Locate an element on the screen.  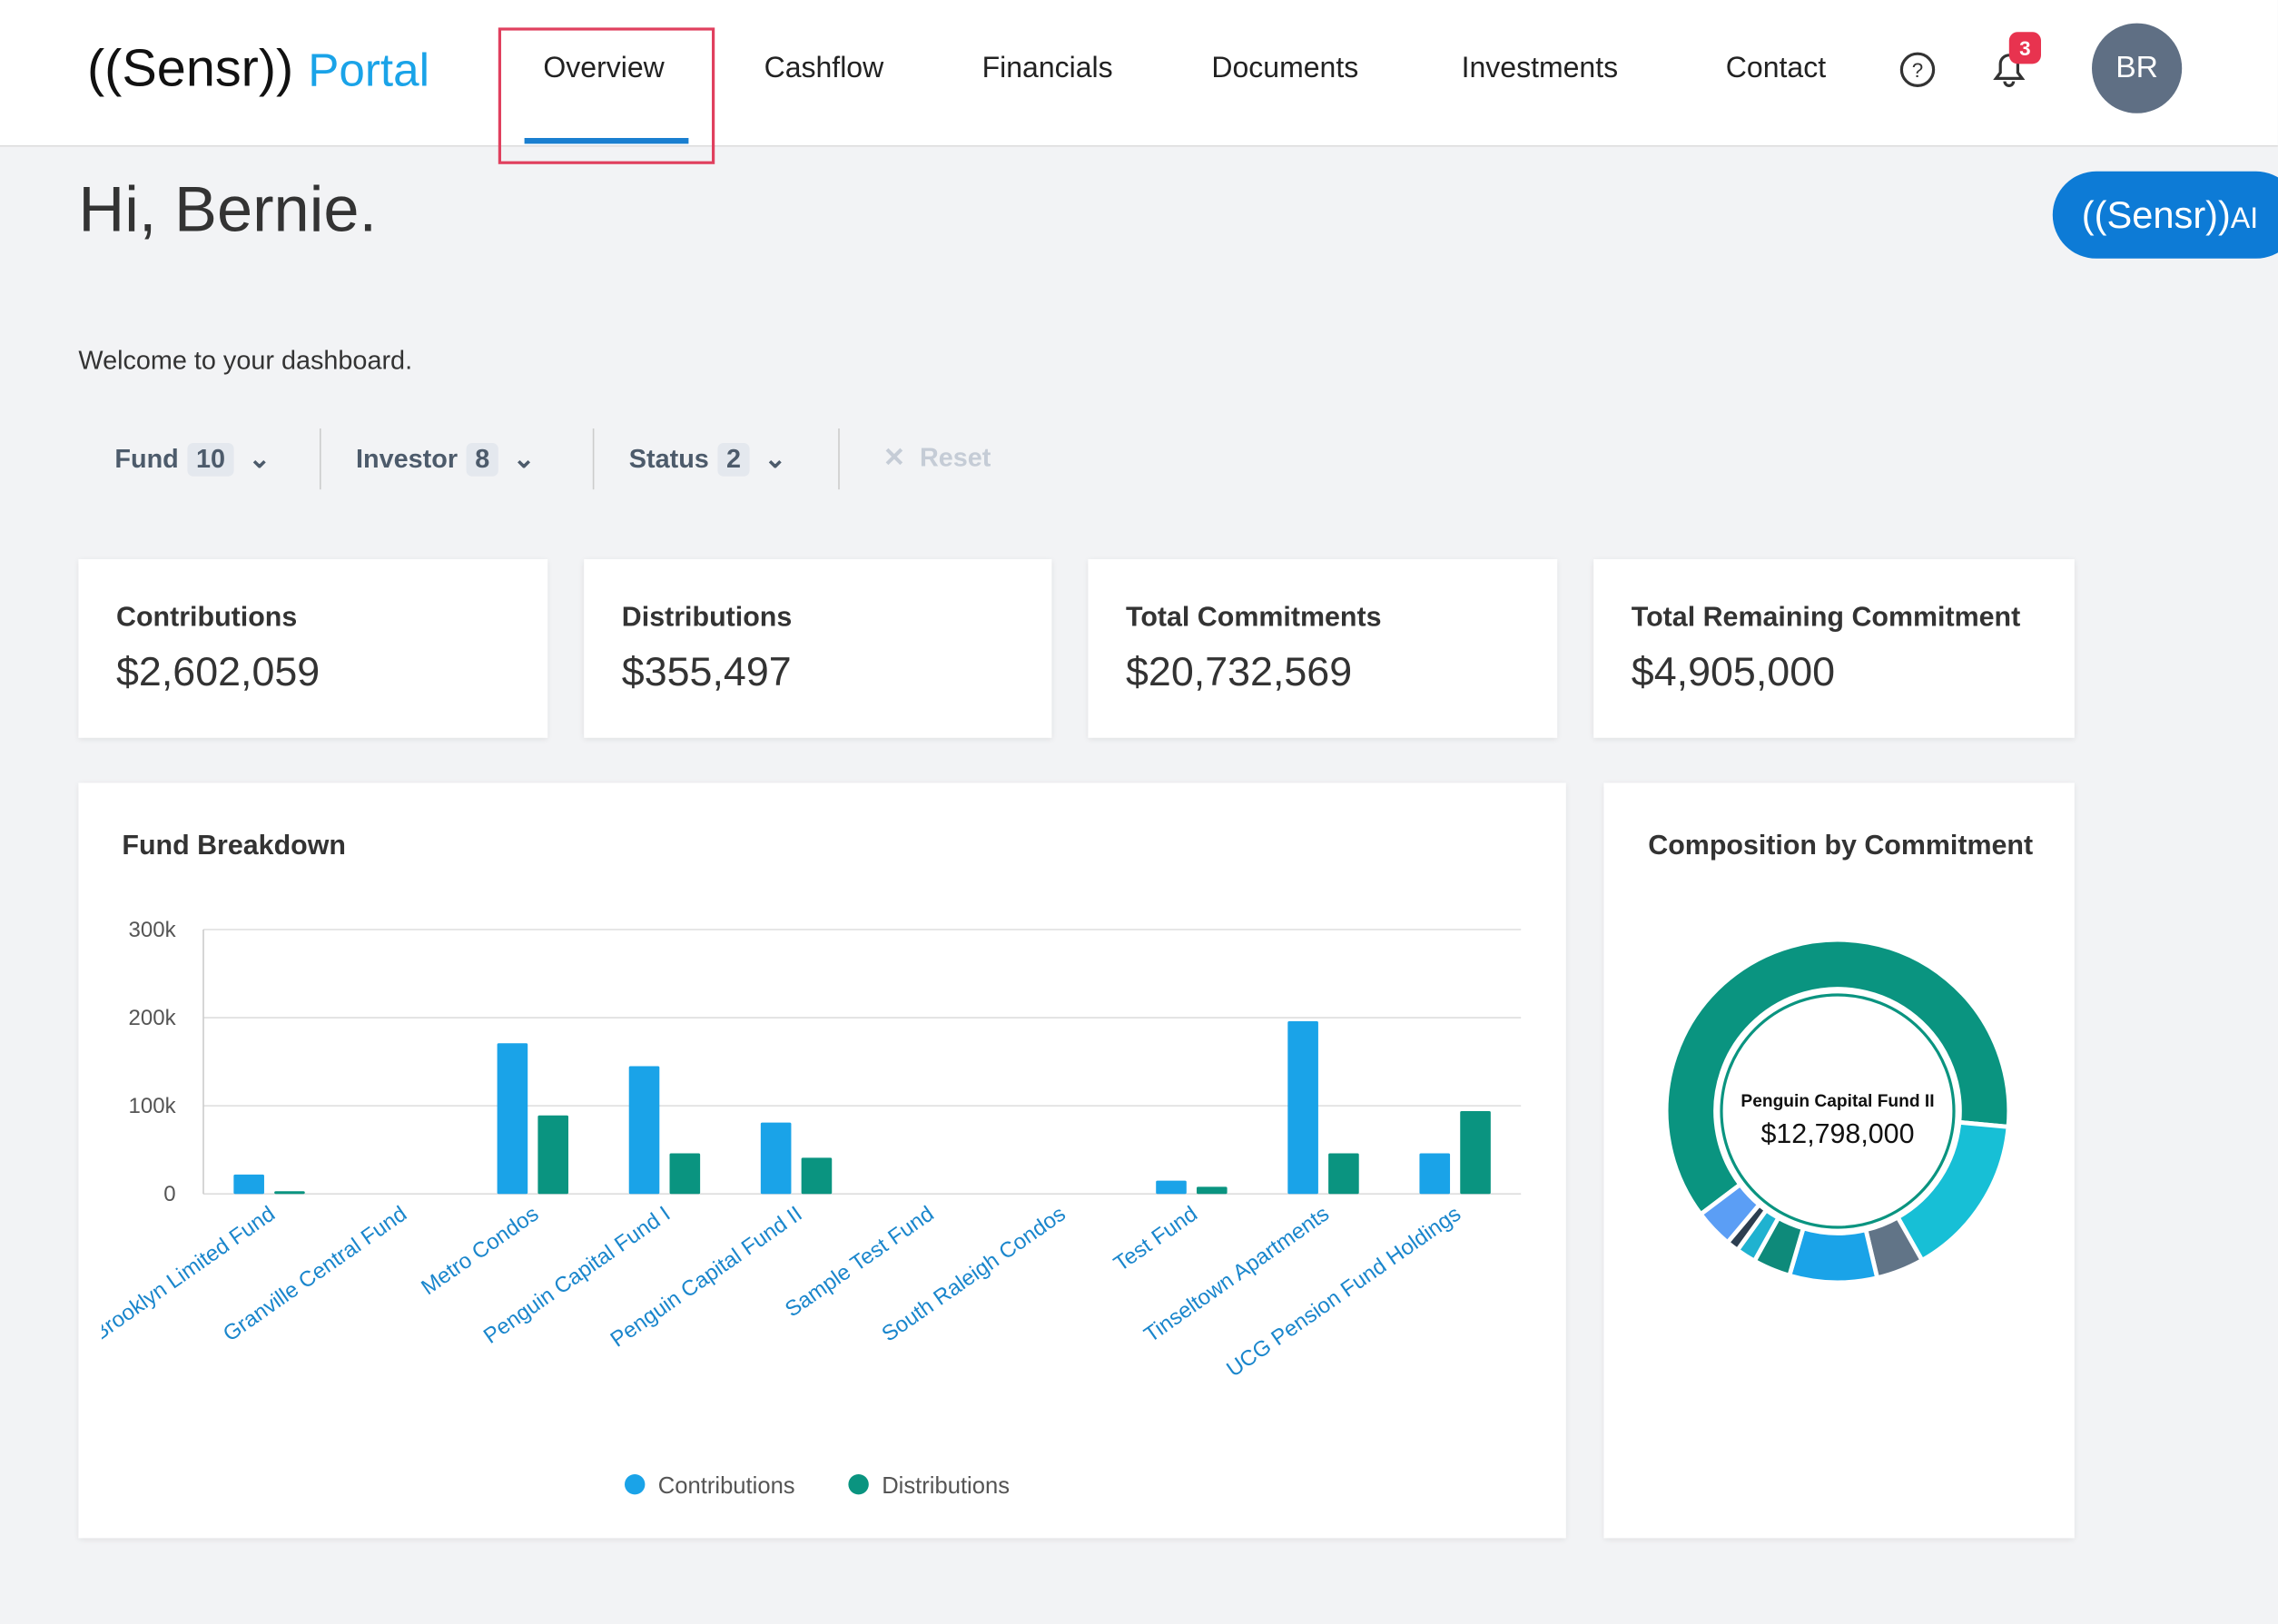
kpi-label: Total Remaining Commitment is located at coordinates (1826, 618).